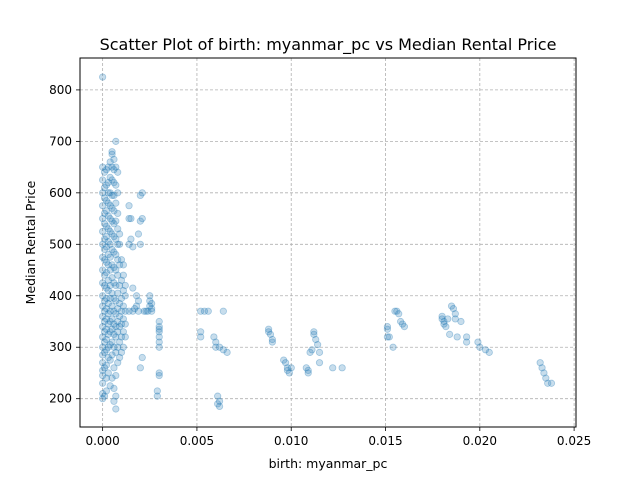  What do you see at coordinates (64, 244) in the screenshot?
I see `y-axis-ticks: 200 300 400 500 600 700 800` at bounding box center [64, 244].